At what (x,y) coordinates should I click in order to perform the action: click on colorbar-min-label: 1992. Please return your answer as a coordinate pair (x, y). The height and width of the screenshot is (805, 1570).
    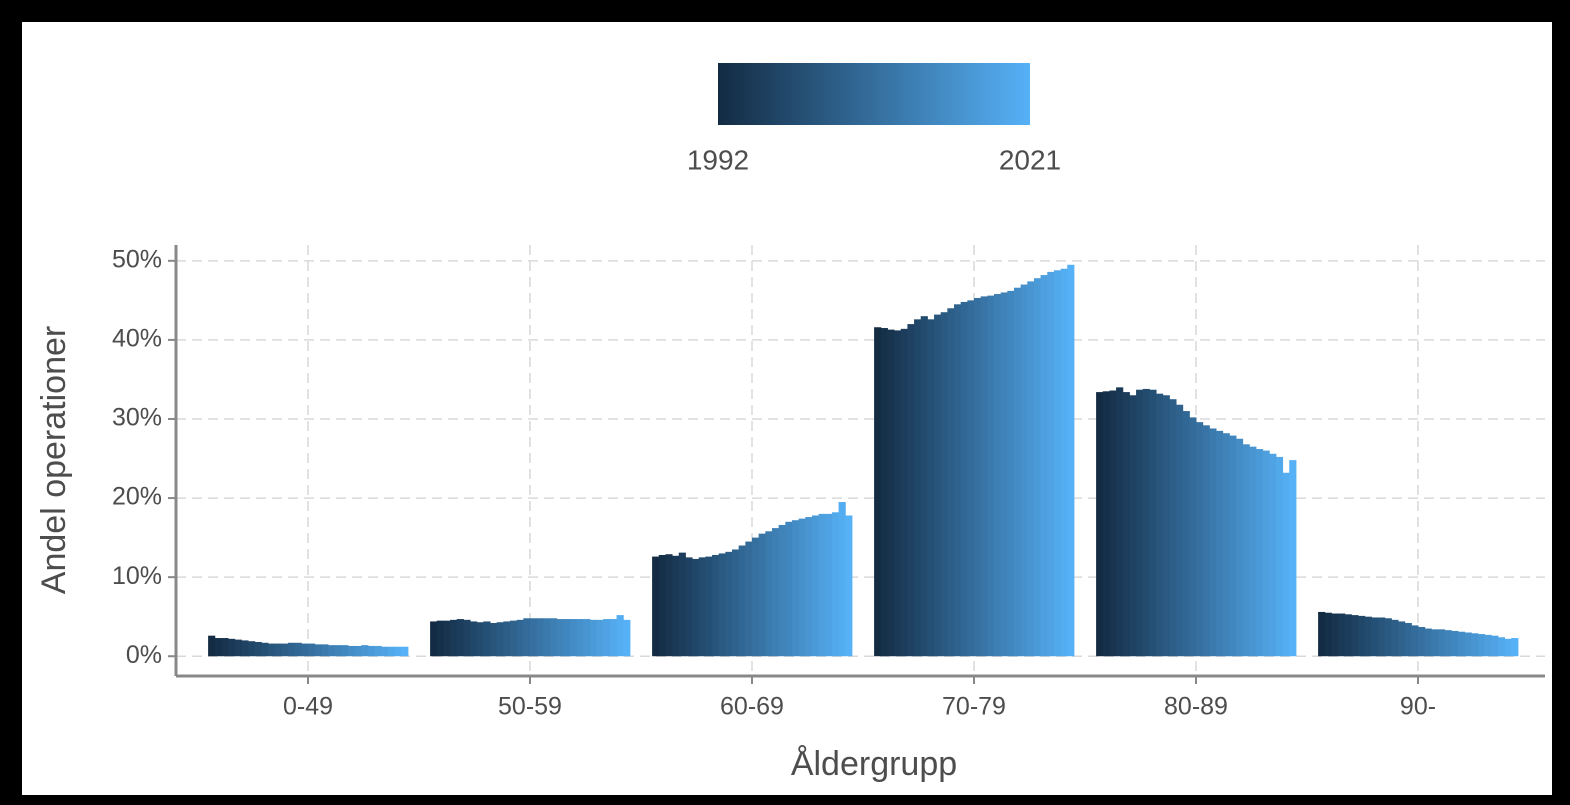
    Looking at the image, I should click on (718, 159).